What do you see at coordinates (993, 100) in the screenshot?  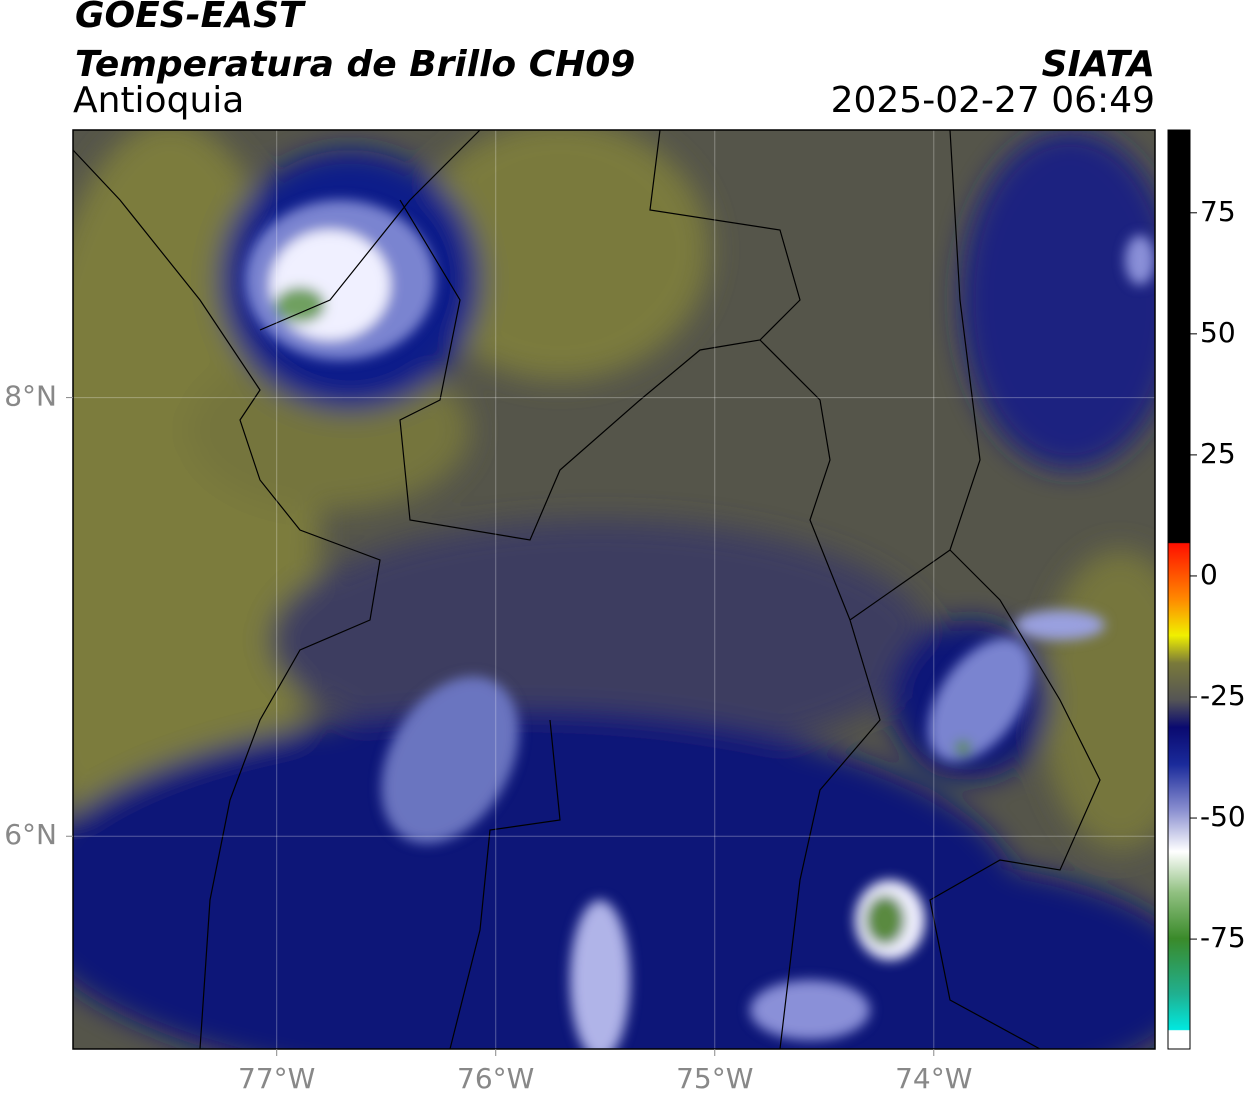 I see `timestamp: 2025-02-27 06:49` at bounding box center [993, 100].